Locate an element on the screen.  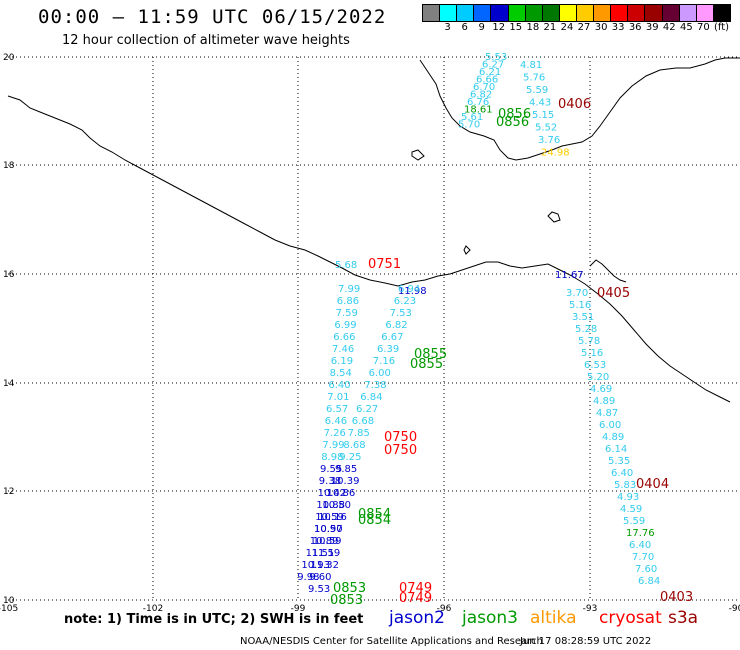
wave-height-value: 7.26 is located at coordinates (335, 433).